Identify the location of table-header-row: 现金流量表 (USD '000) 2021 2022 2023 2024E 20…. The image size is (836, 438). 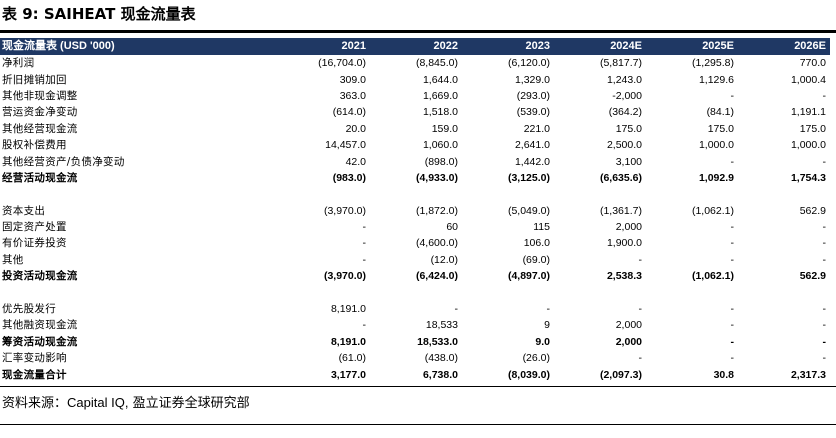
(415, 46).